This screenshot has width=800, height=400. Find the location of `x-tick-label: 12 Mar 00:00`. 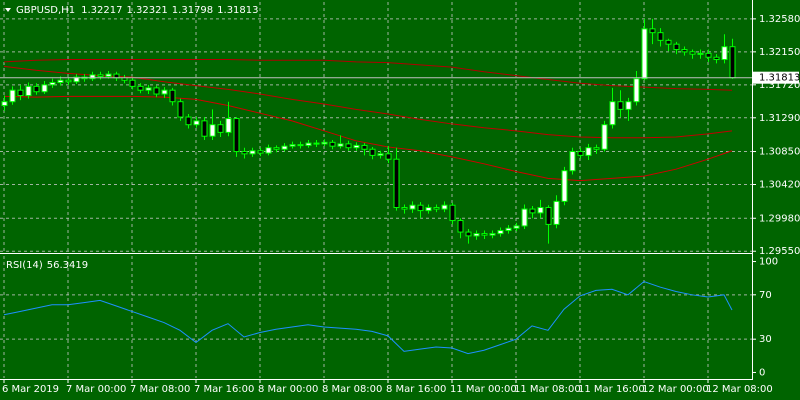

x-tick-label: 12 Mar 00:00 is located at coordinates (675, 389).